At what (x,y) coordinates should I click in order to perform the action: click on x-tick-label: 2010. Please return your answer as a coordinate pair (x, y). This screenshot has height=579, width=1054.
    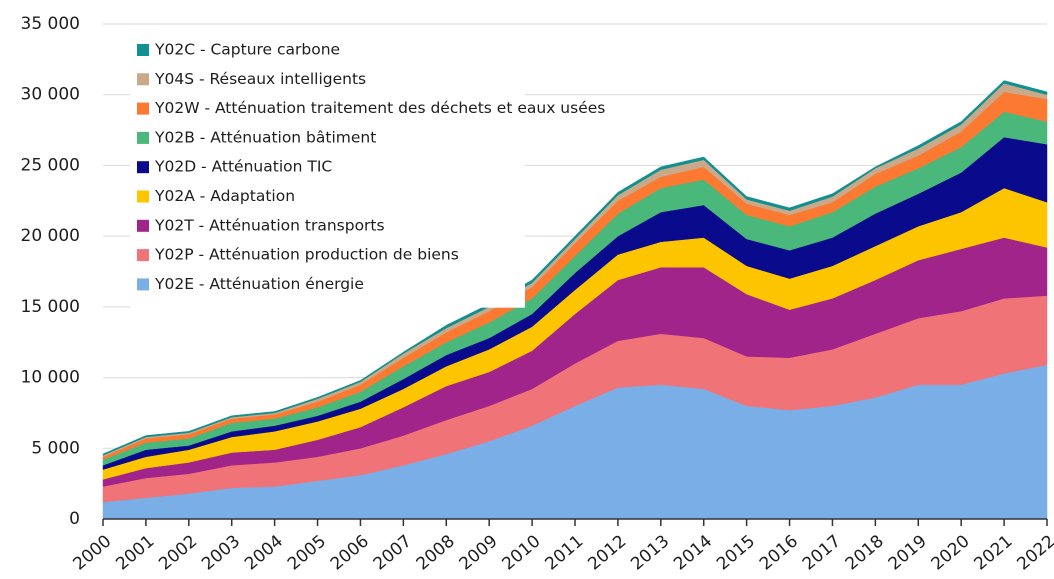
    Looking at the image, I should click on (522, 552).